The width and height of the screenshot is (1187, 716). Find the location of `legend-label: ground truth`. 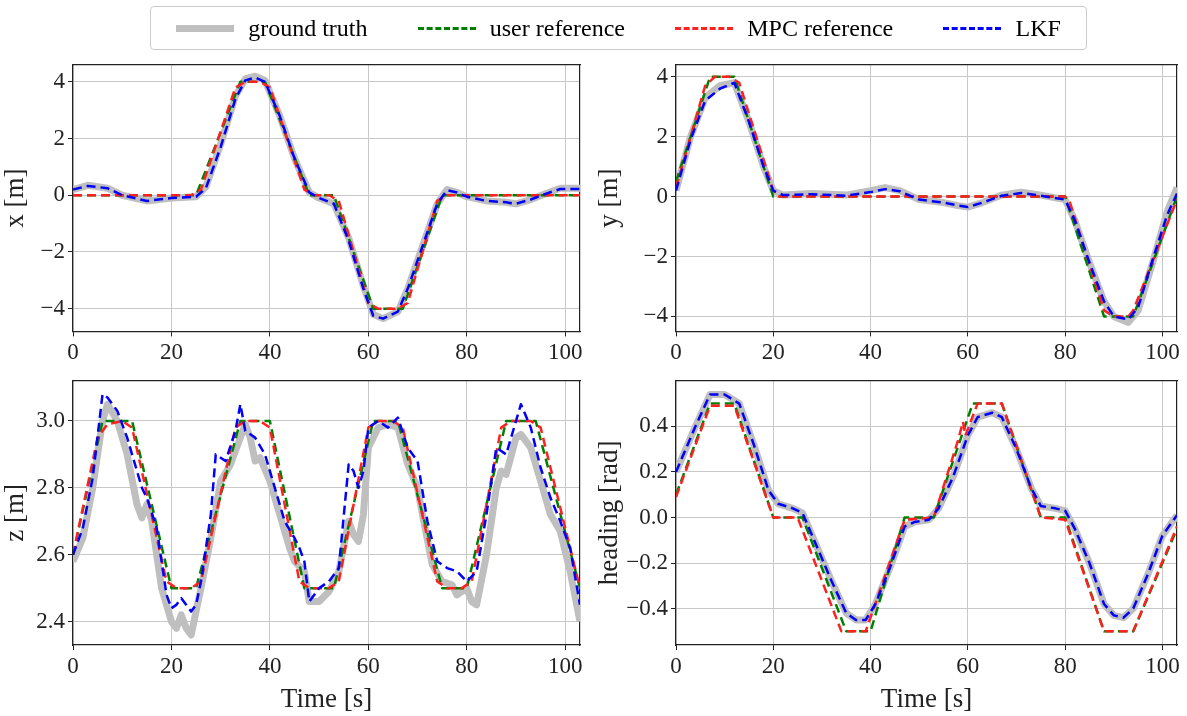

legend-label: ground truth is located at coordinates (308, 28).